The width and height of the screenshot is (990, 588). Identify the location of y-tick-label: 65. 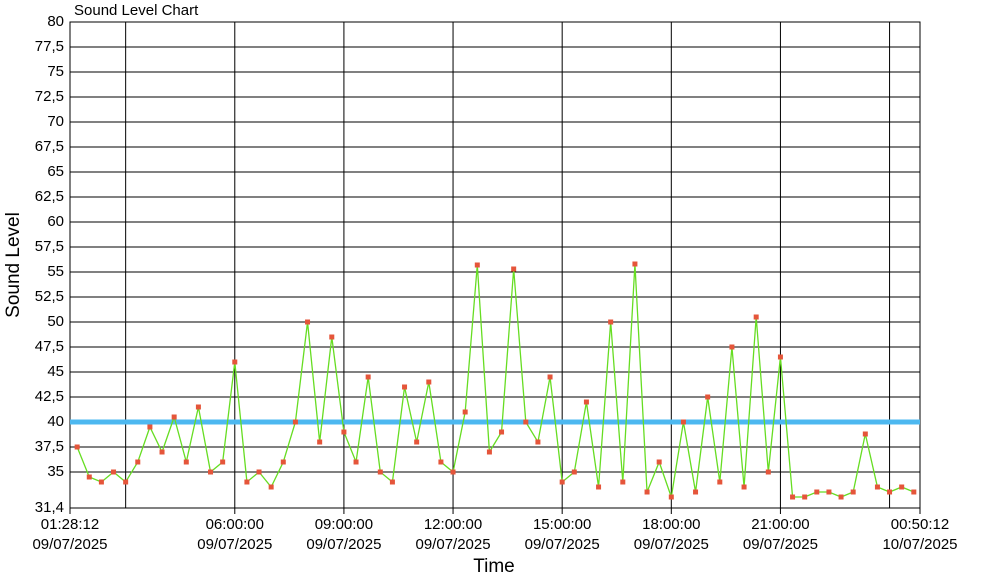
(55, 171).